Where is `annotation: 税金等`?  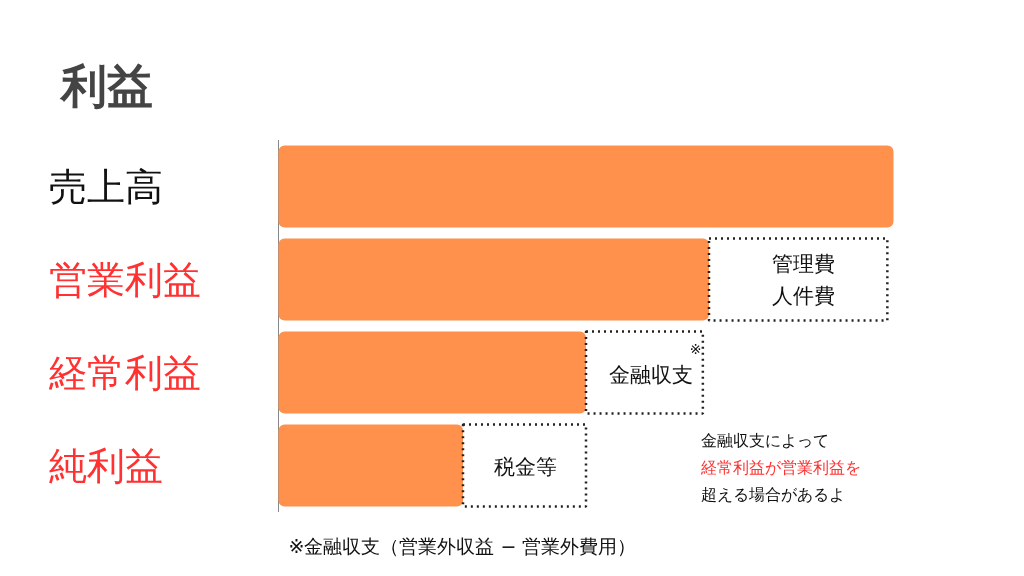 annotation: 税金等 is located at coordinates (525, 466).